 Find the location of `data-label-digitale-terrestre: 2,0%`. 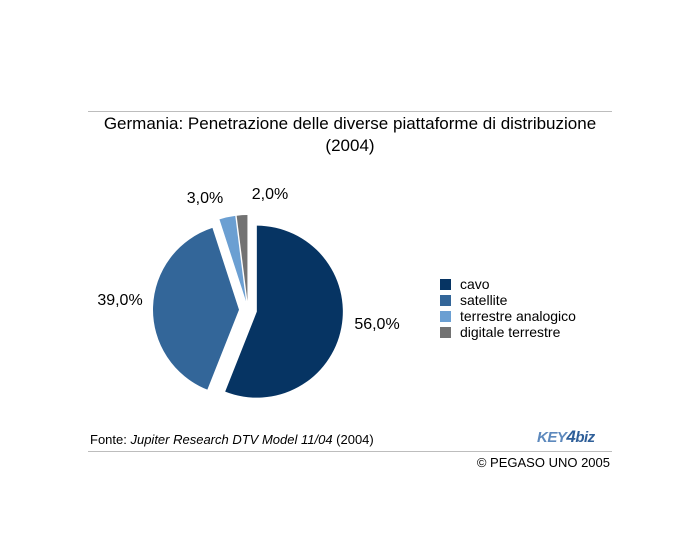

data-label-digitale-terrestre: 2,0% is located at coordinates (270, 194).